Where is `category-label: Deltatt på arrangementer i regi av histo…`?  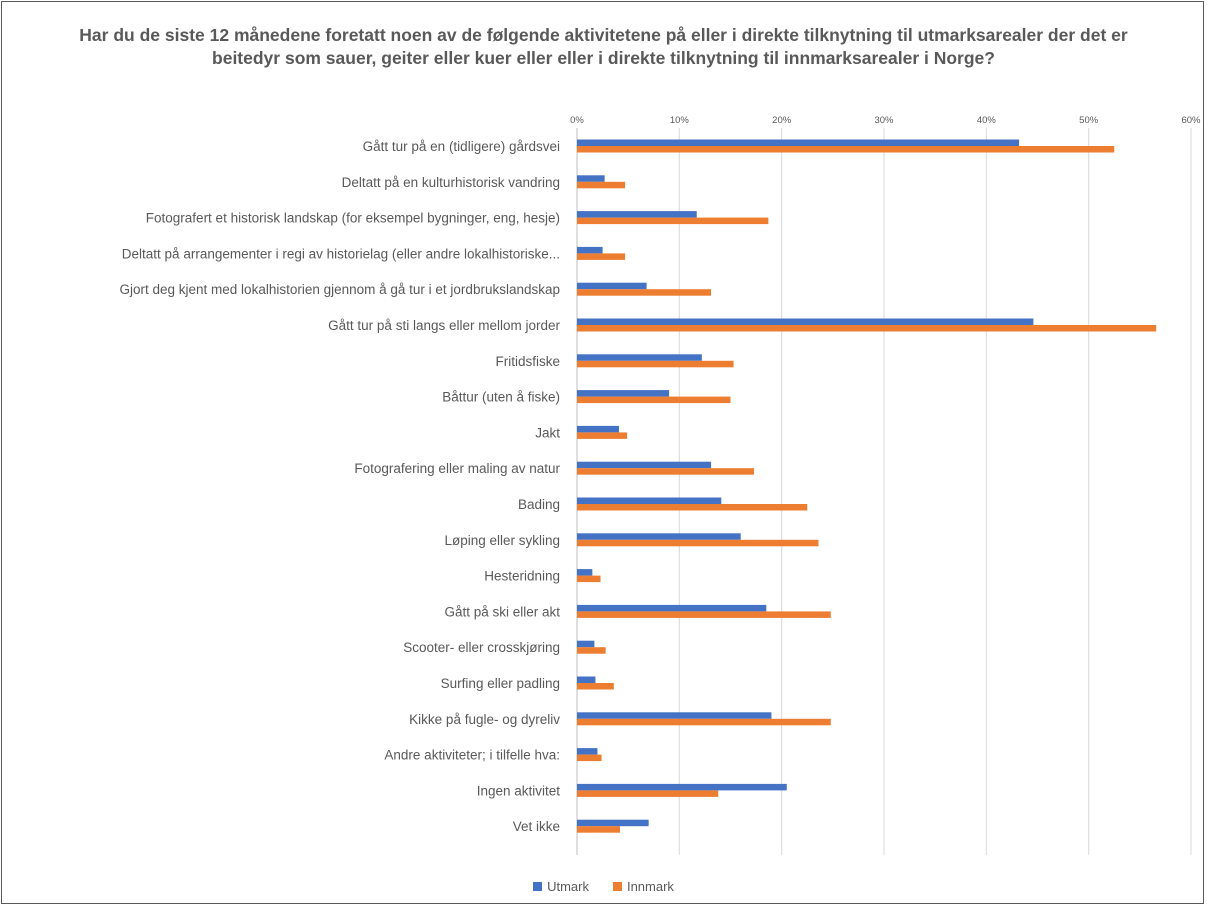
category-label: Deltatt på arrangementer i regi av histo… is located at coordinates (341, 253).